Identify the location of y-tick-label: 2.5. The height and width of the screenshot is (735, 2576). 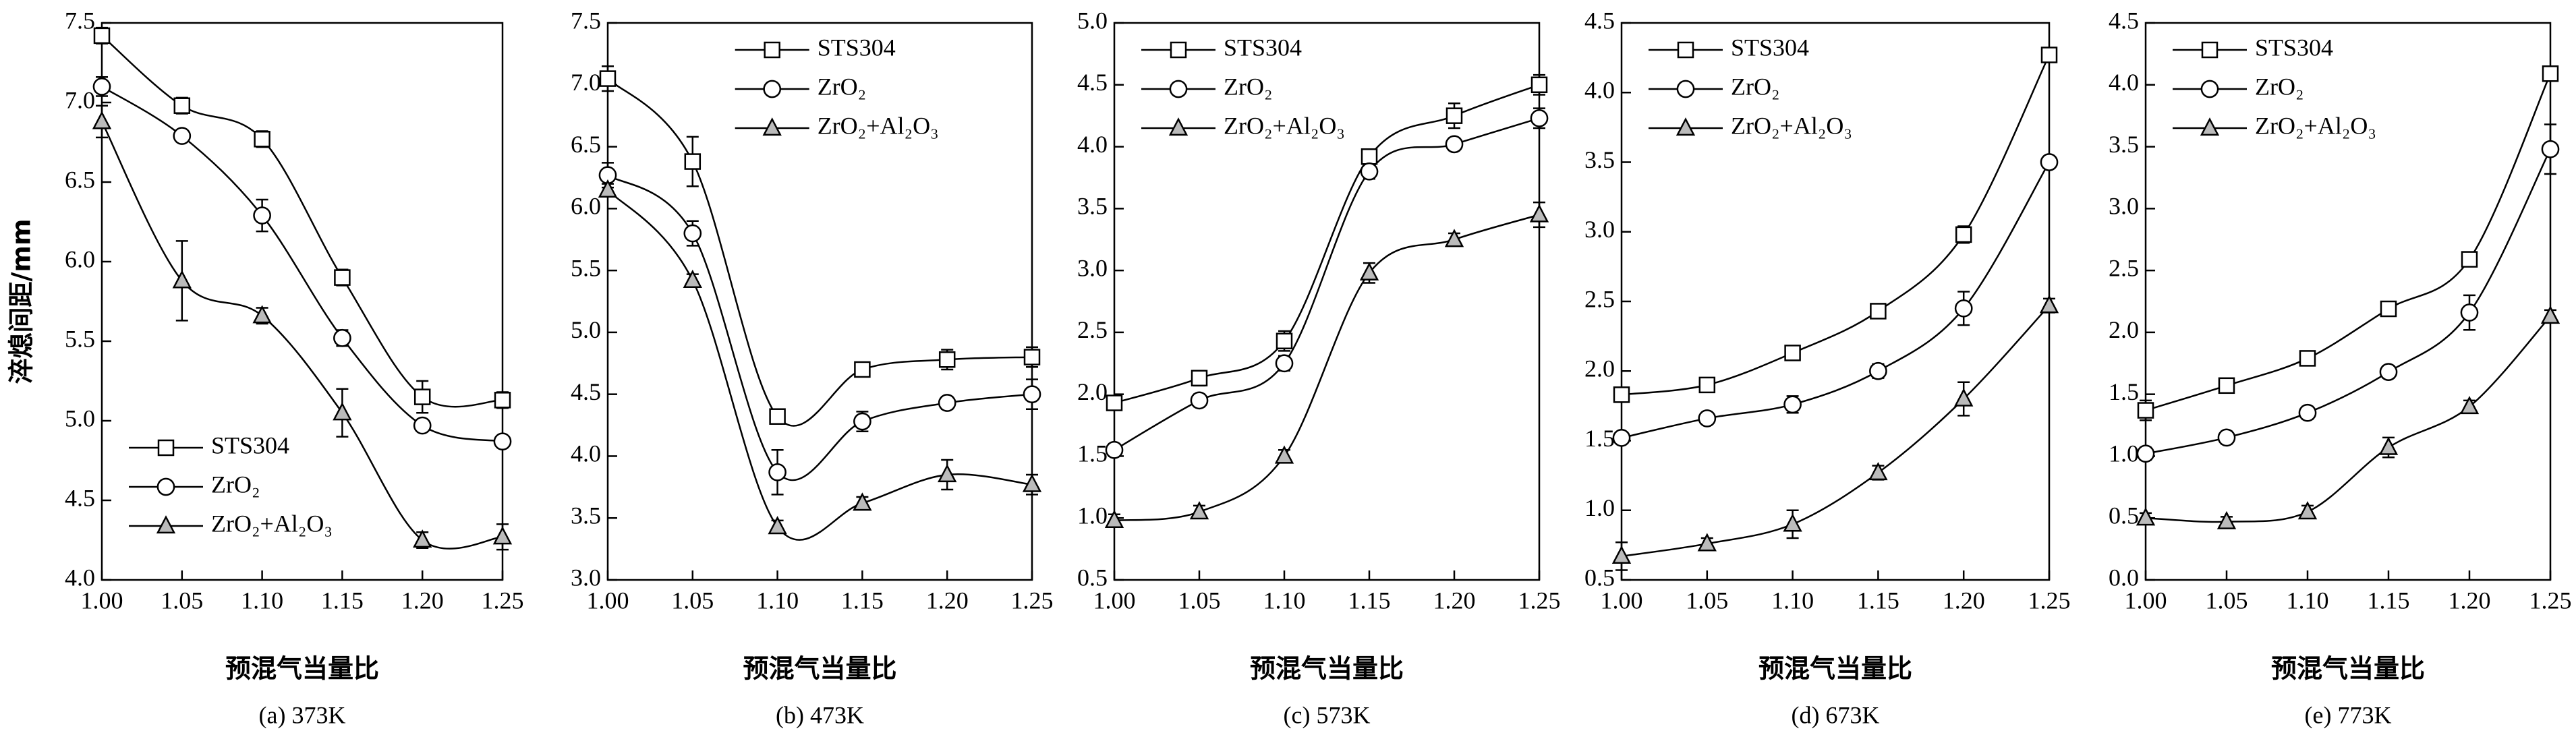
(1092, 329).